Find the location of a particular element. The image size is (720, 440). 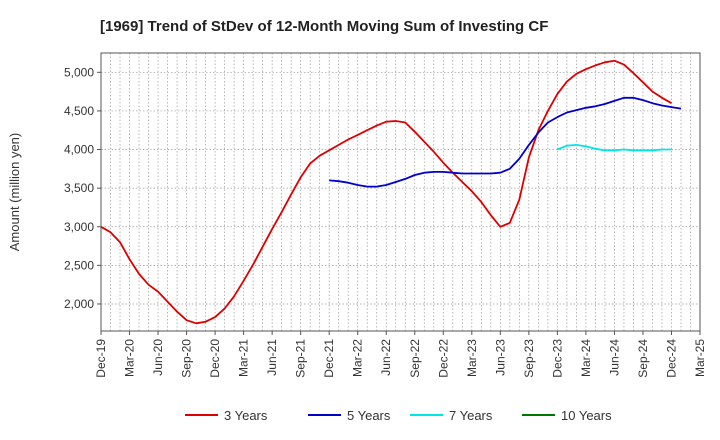

x-tick-label: Sep-22 is located at coordinates (415, 358).